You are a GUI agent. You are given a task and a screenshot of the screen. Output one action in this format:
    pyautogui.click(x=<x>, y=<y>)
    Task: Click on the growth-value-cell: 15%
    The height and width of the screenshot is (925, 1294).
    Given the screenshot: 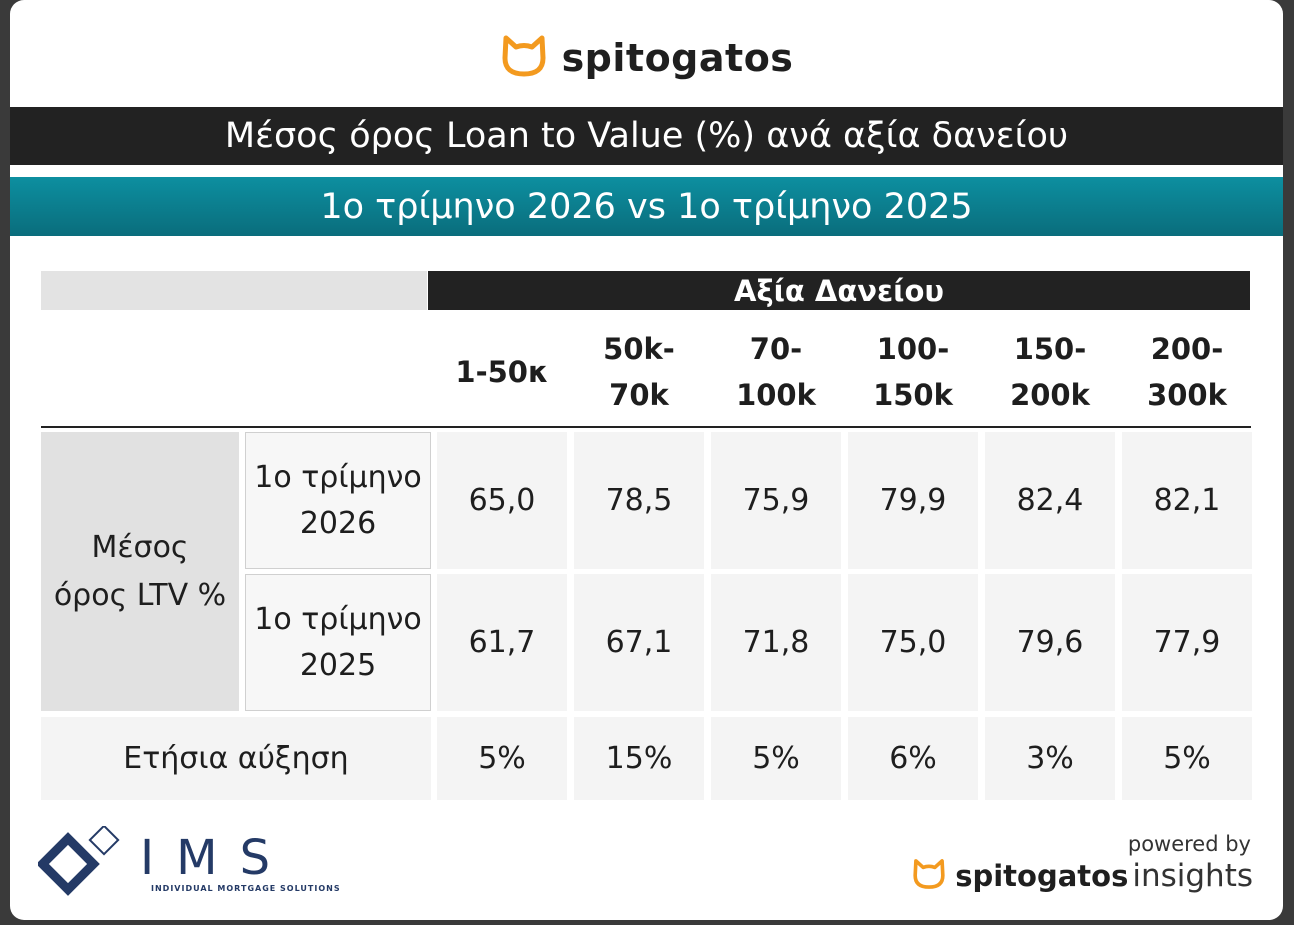 What is the action you would take?
    pyautogui.click(x=639, y=758)
    